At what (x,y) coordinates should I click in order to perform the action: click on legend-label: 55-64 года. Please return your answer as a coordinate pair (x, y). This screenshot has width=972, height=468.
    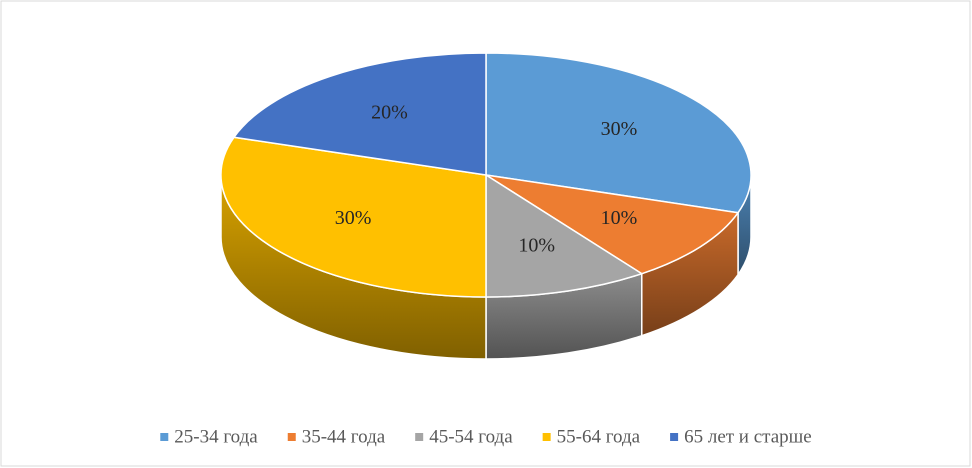
    Looking at the image, I should click on (599, 436).